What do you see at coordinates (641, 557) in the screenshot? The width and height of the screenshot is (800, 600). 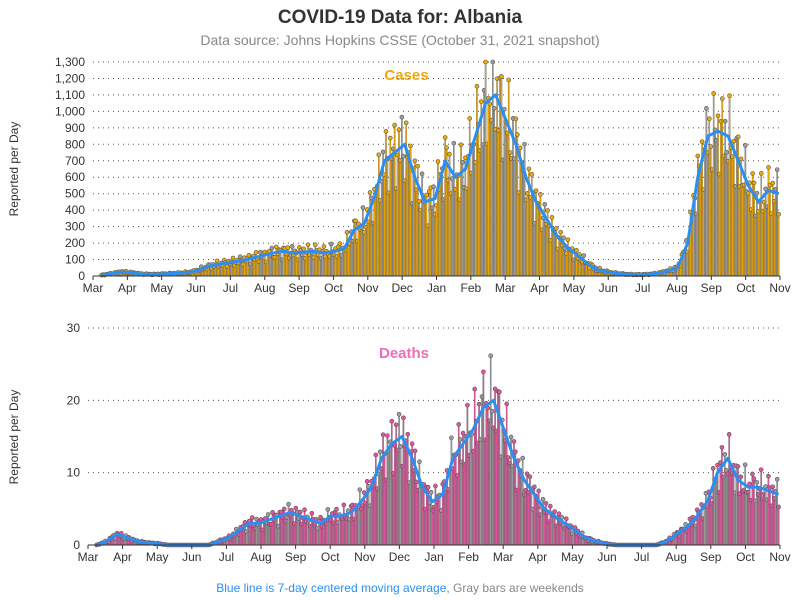 I see `deaths-xtick-label: Jul` at bounding box center [641, 557].